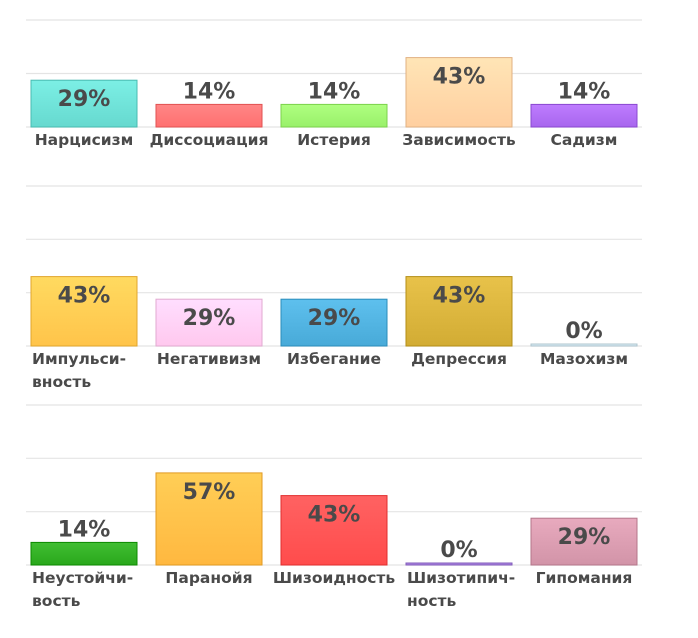  Describe the element at coordinates (209, 519) in the screenshot. I see `bar-Паранойя` at that location.